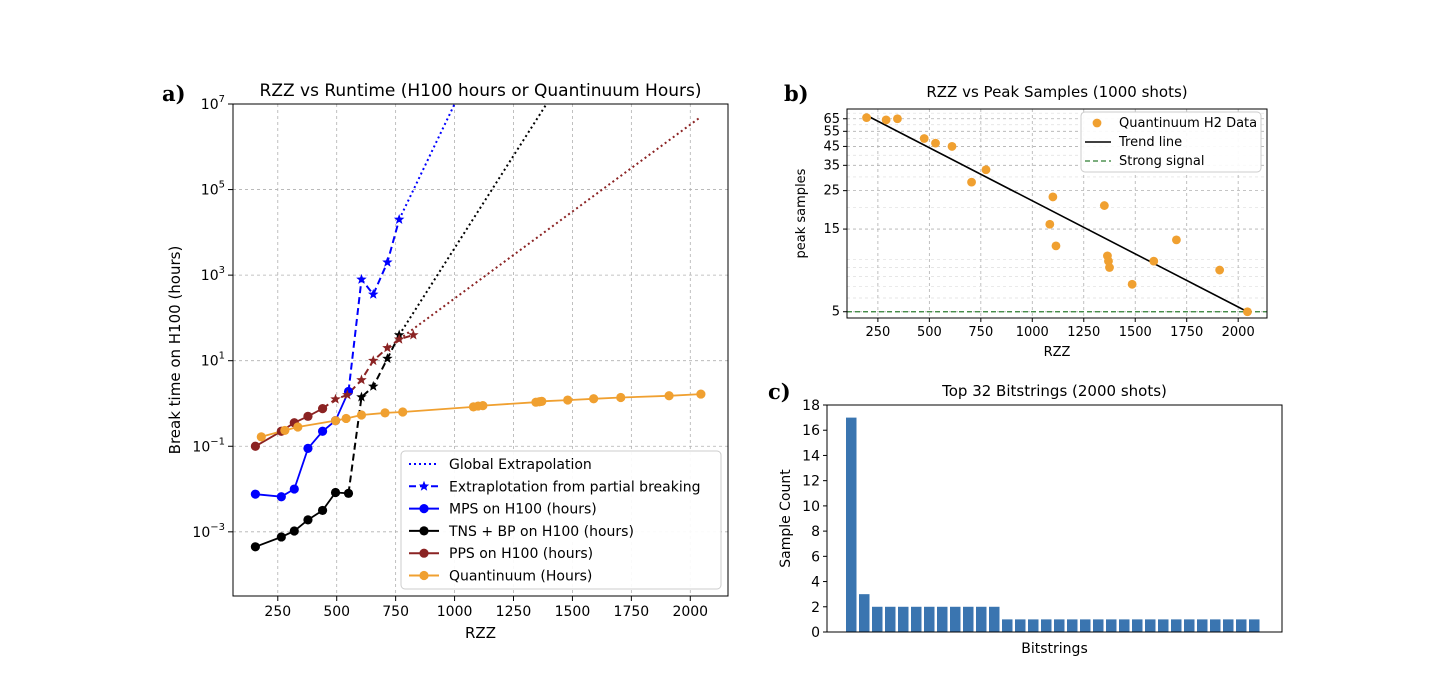 The width and height of the screenshot is (1456, 678). What do you see at coordinates (1238, 332) in the screenshot?
I see `b-xtick-label: 2000` at bounding box center [1238, 332].